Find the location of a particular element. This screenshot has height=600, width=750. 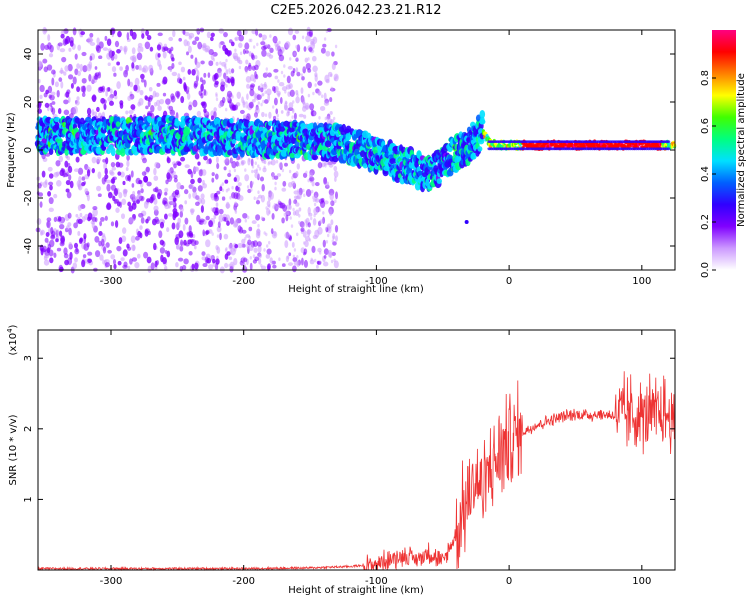

snr-multiplier-base: (x10 is located at coordinates (13, 344).